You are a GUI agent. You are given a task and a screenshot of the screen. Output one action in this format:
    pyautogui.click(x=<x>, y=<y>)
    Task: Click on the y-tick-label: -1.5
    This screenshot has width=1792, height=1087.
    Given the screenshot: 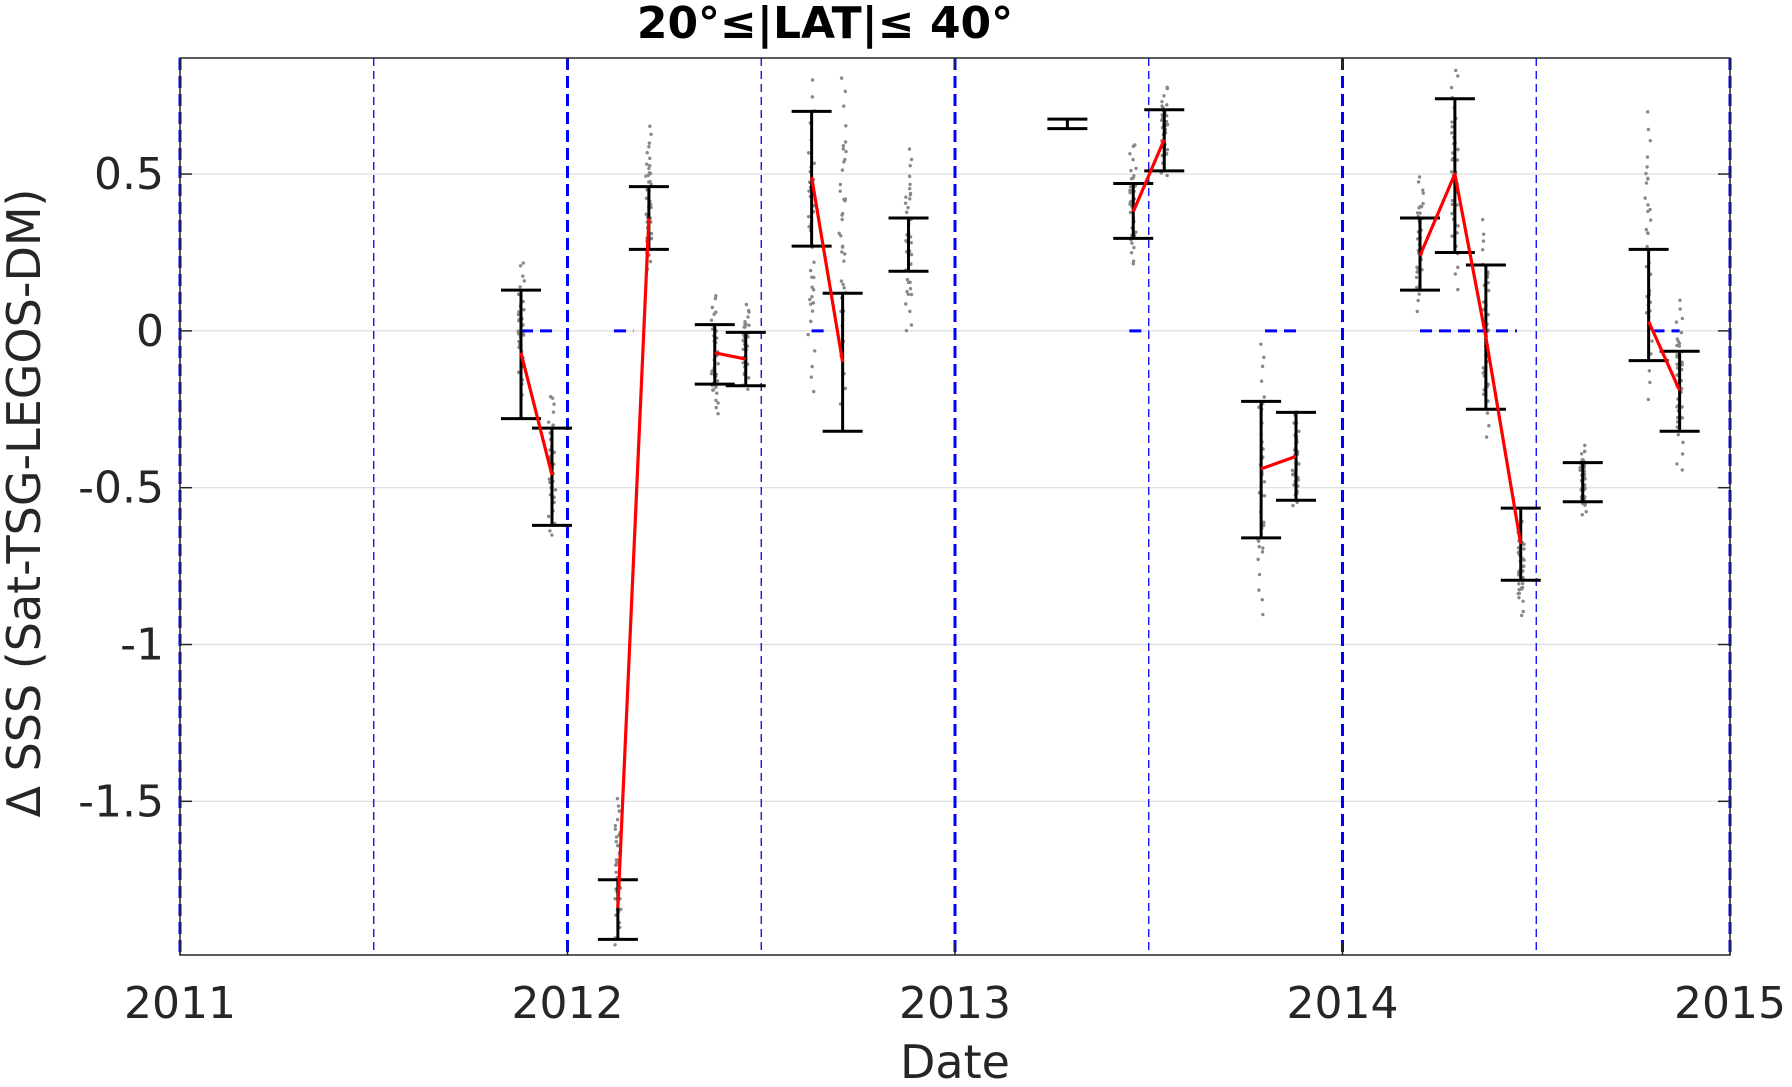 What is the action you would take?
    pyautogui.click(x=121, y=801)
    